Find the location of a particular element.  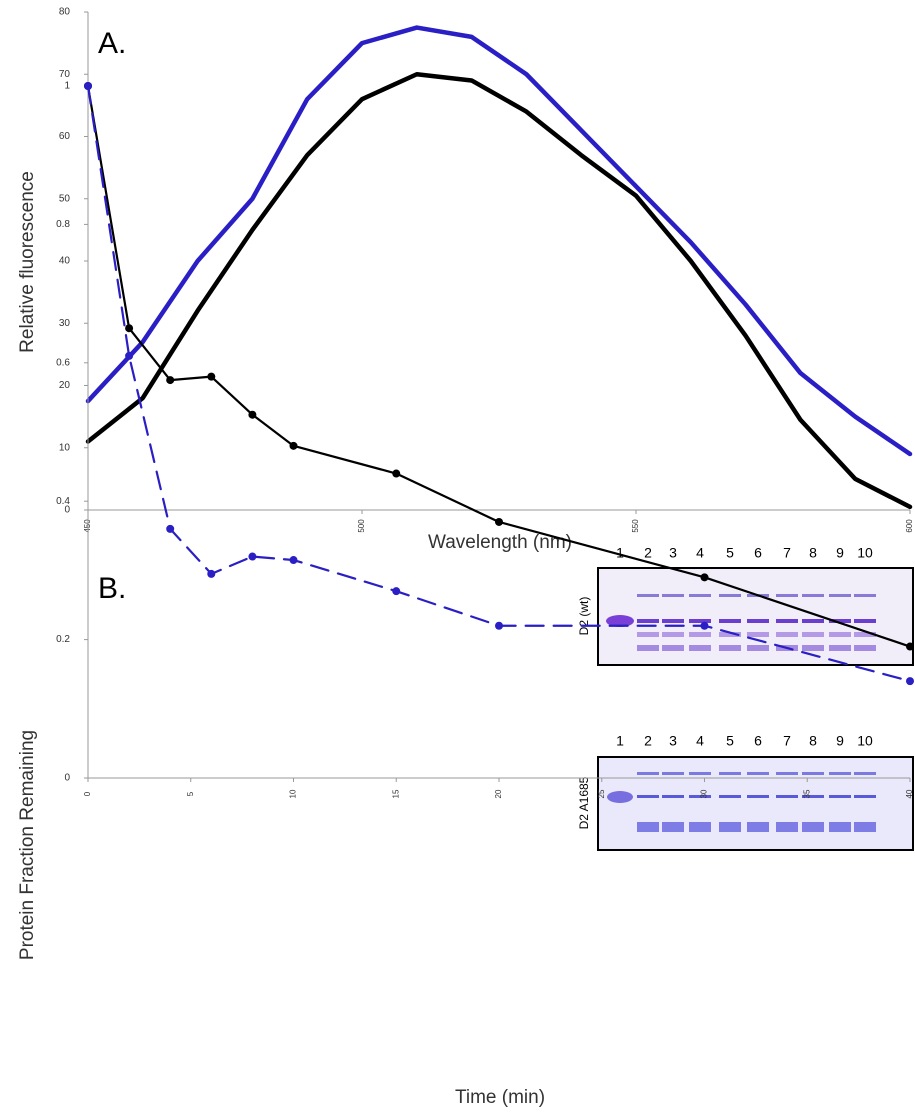

y-tick-label: 0.6 is located at coordinates (63, 362).